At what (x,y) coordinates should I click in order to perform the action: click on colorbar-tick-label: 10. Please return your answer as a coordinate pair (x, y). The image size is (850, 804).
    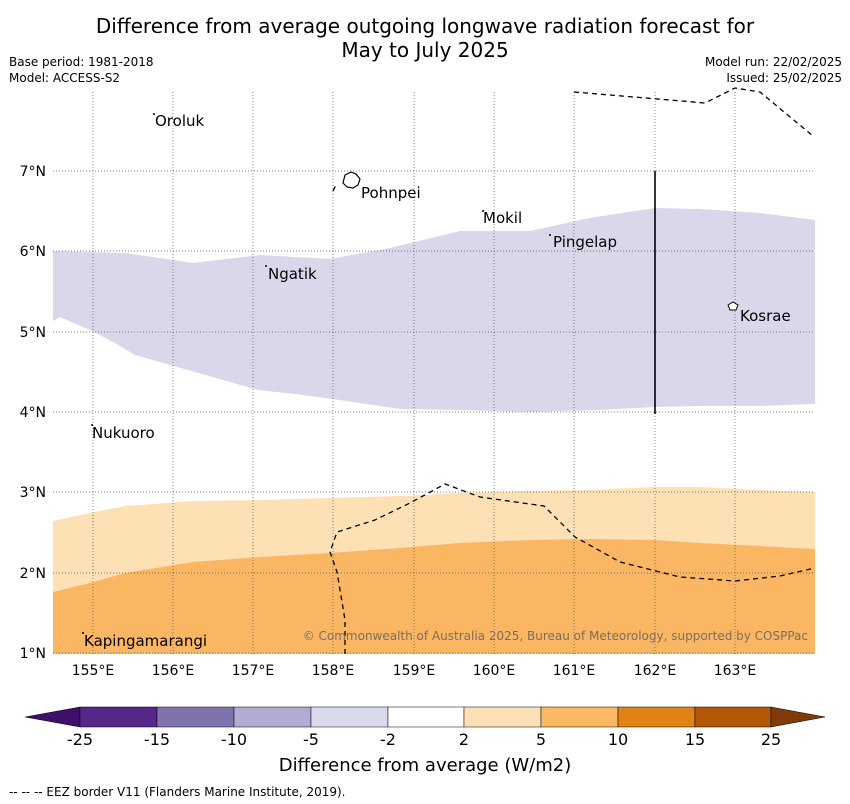
    Looking at the image, I should click on (618, 739).